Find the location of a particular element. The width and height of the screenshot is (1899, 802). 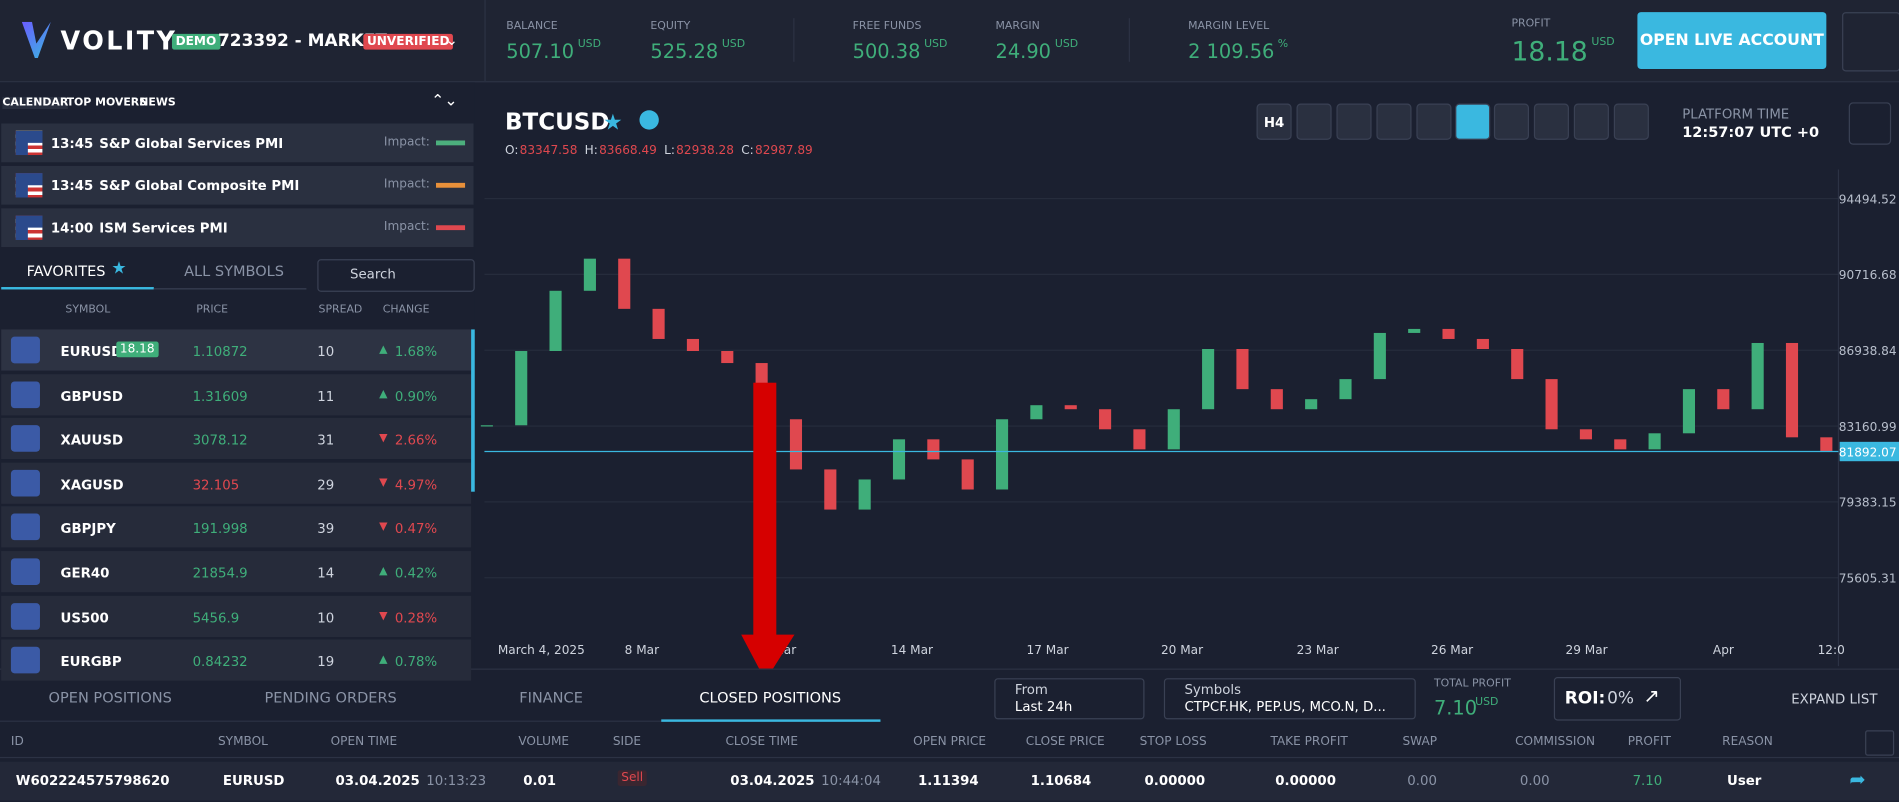

last-price-label: 81892.07 is located at coordinates (1868, 452).